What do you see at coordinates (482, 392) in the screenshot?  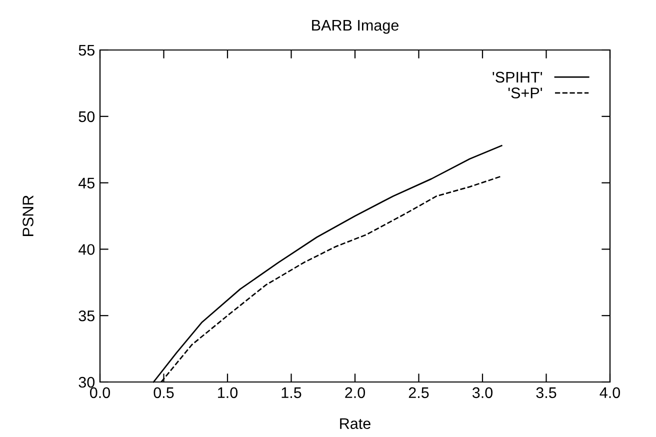 I see `x-tick-label: 3.0` at bounding box center [482, 392].